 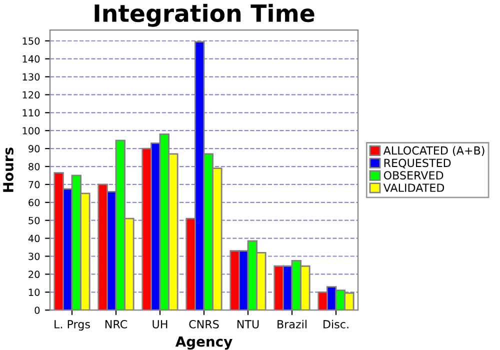 I want to click on y-tick-label: 10, so click(x=34, y=292).